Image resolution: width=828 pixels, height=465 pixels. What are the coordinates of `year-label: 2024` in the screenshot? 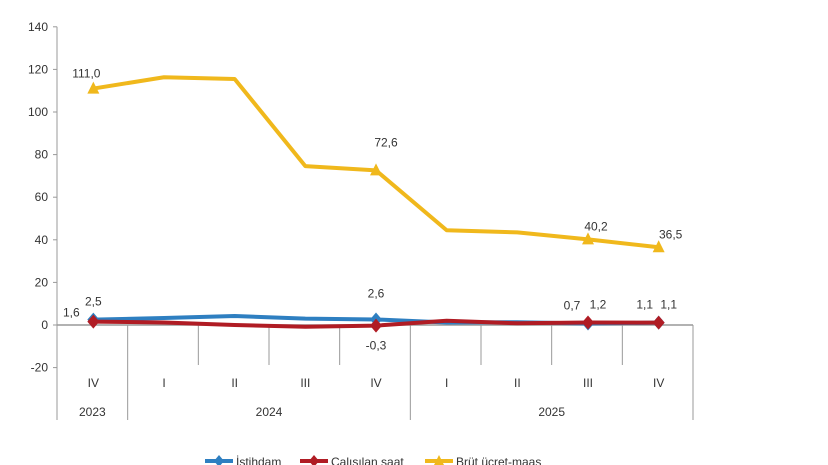 It's located at (269, 412).